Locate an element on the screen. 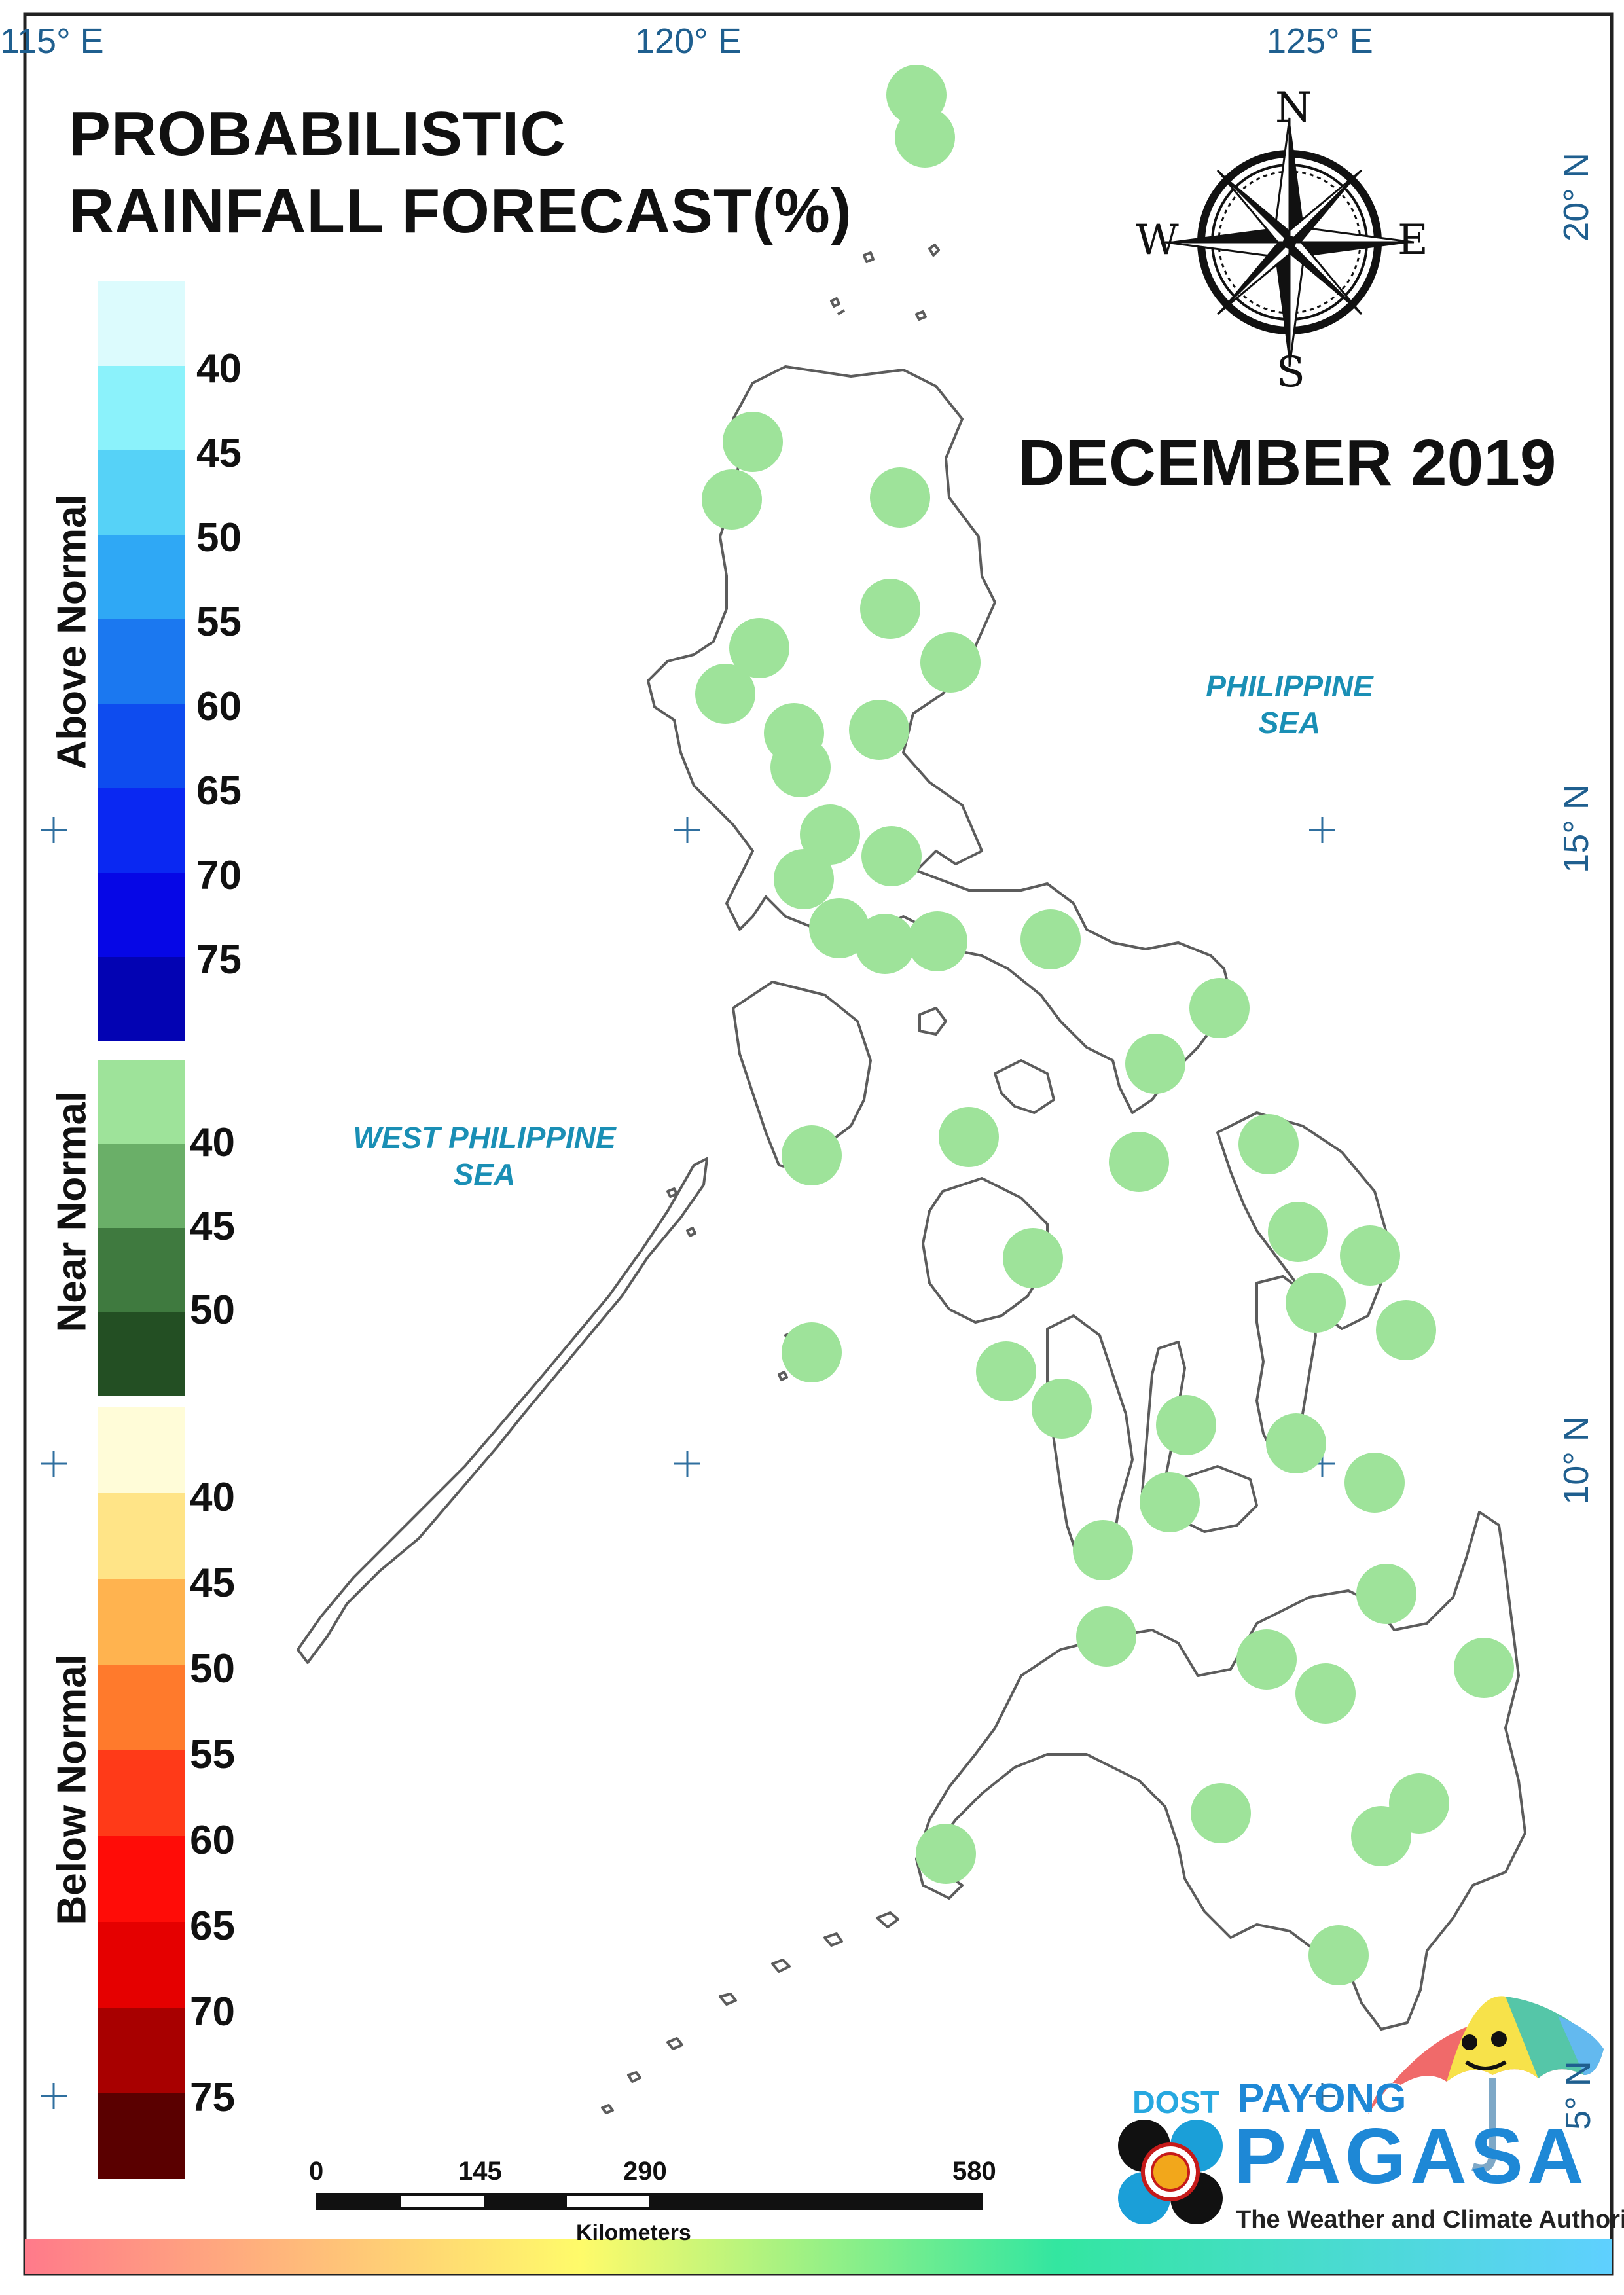  sea-label-west-philippine-sea: WEST PHILIPPINE SEA is located at coordinates (484, 1156).